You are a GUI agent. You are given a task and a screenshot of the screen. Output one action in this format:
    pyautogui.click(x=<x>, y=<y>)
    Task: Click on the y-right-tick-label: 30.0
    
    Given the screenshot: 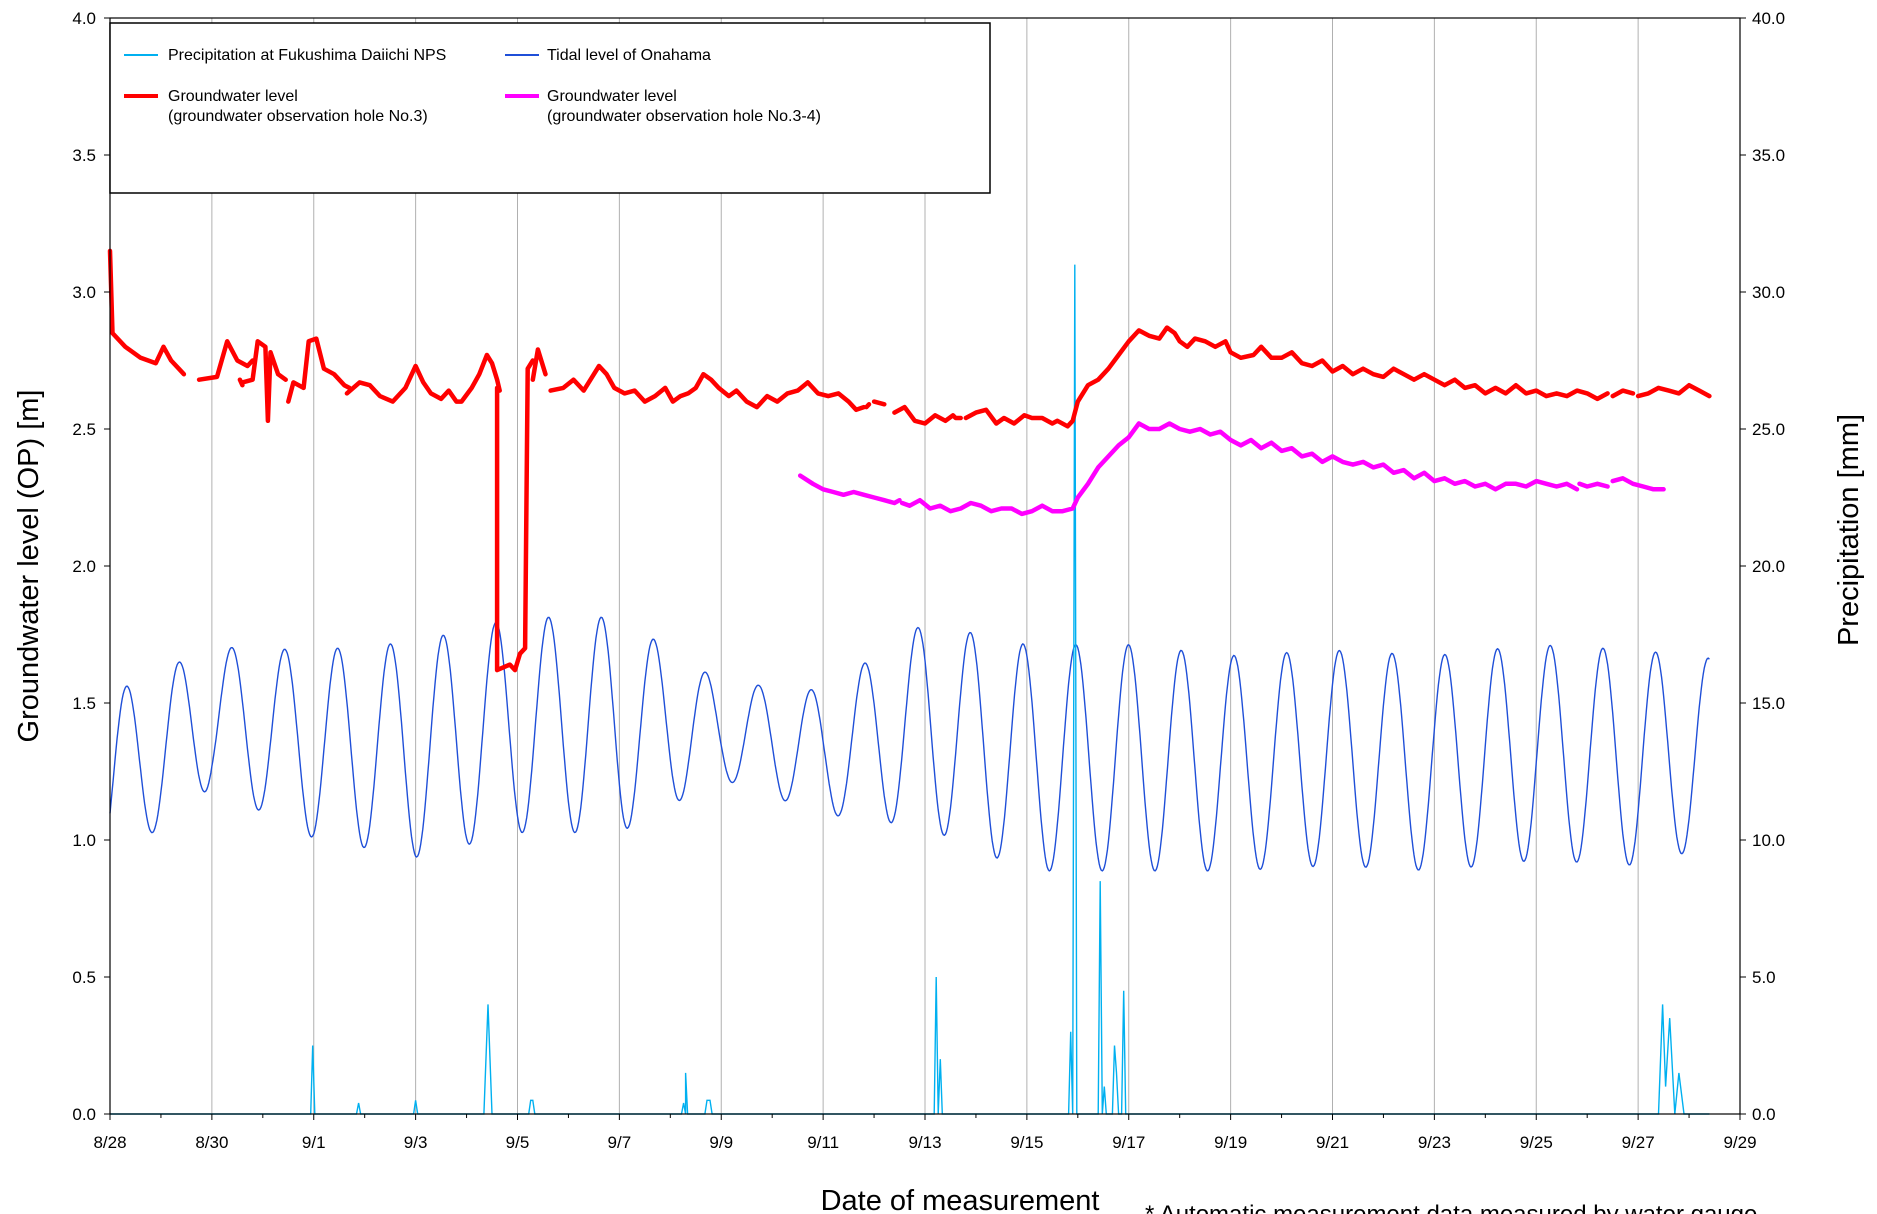 What is the action you would take?
    pyautogui.click(x=1768, y=292)
    